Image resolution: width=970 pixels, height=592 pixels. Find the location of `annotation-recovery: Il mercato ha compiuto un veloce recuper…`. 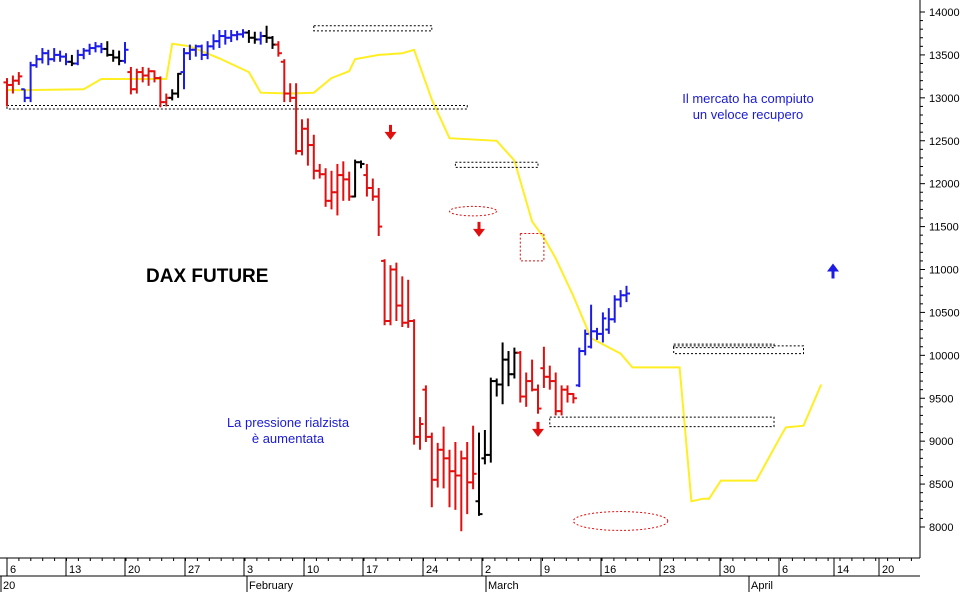

annotation-recovery: Il mercato ha compiuto un veloce recuper… is located at coordinates (748, 107).